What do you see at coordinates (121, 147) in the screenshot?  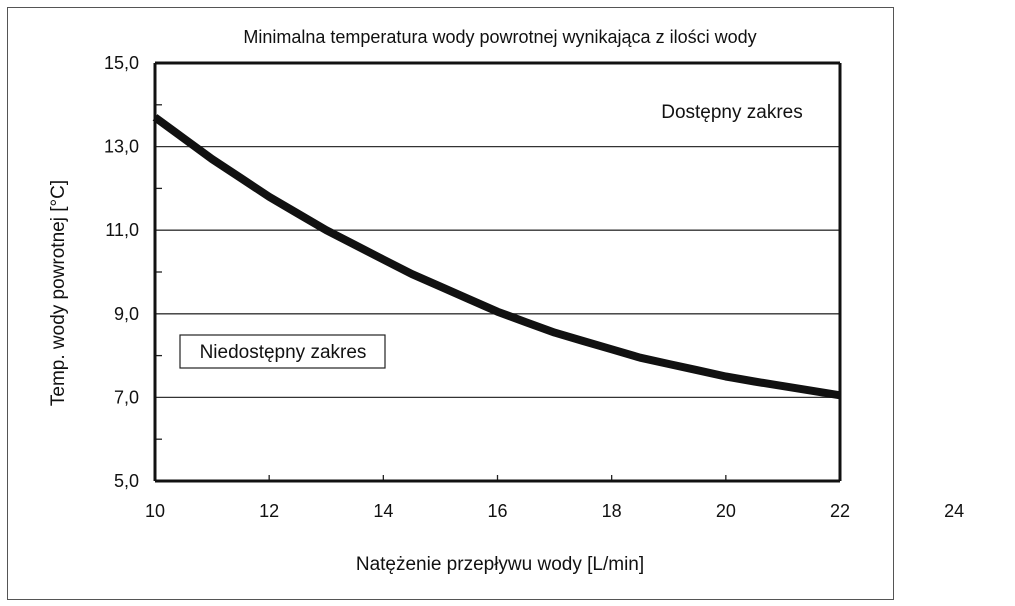 I see `y-tick-label: 13,0` at bounding box center [121, 147].